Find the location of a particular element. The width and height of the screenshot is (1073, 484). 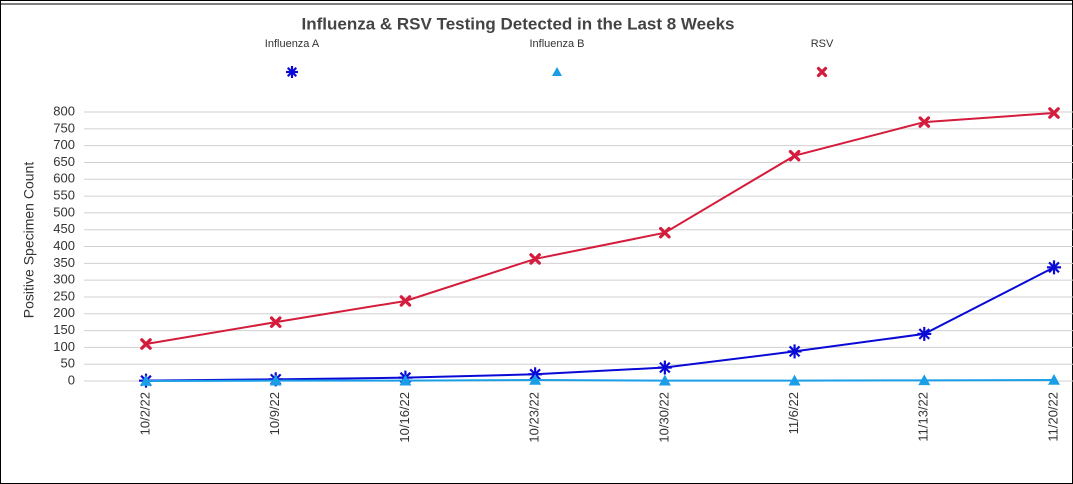

x-tick-label: 11/6/22 is located at coordinates (793, 413).